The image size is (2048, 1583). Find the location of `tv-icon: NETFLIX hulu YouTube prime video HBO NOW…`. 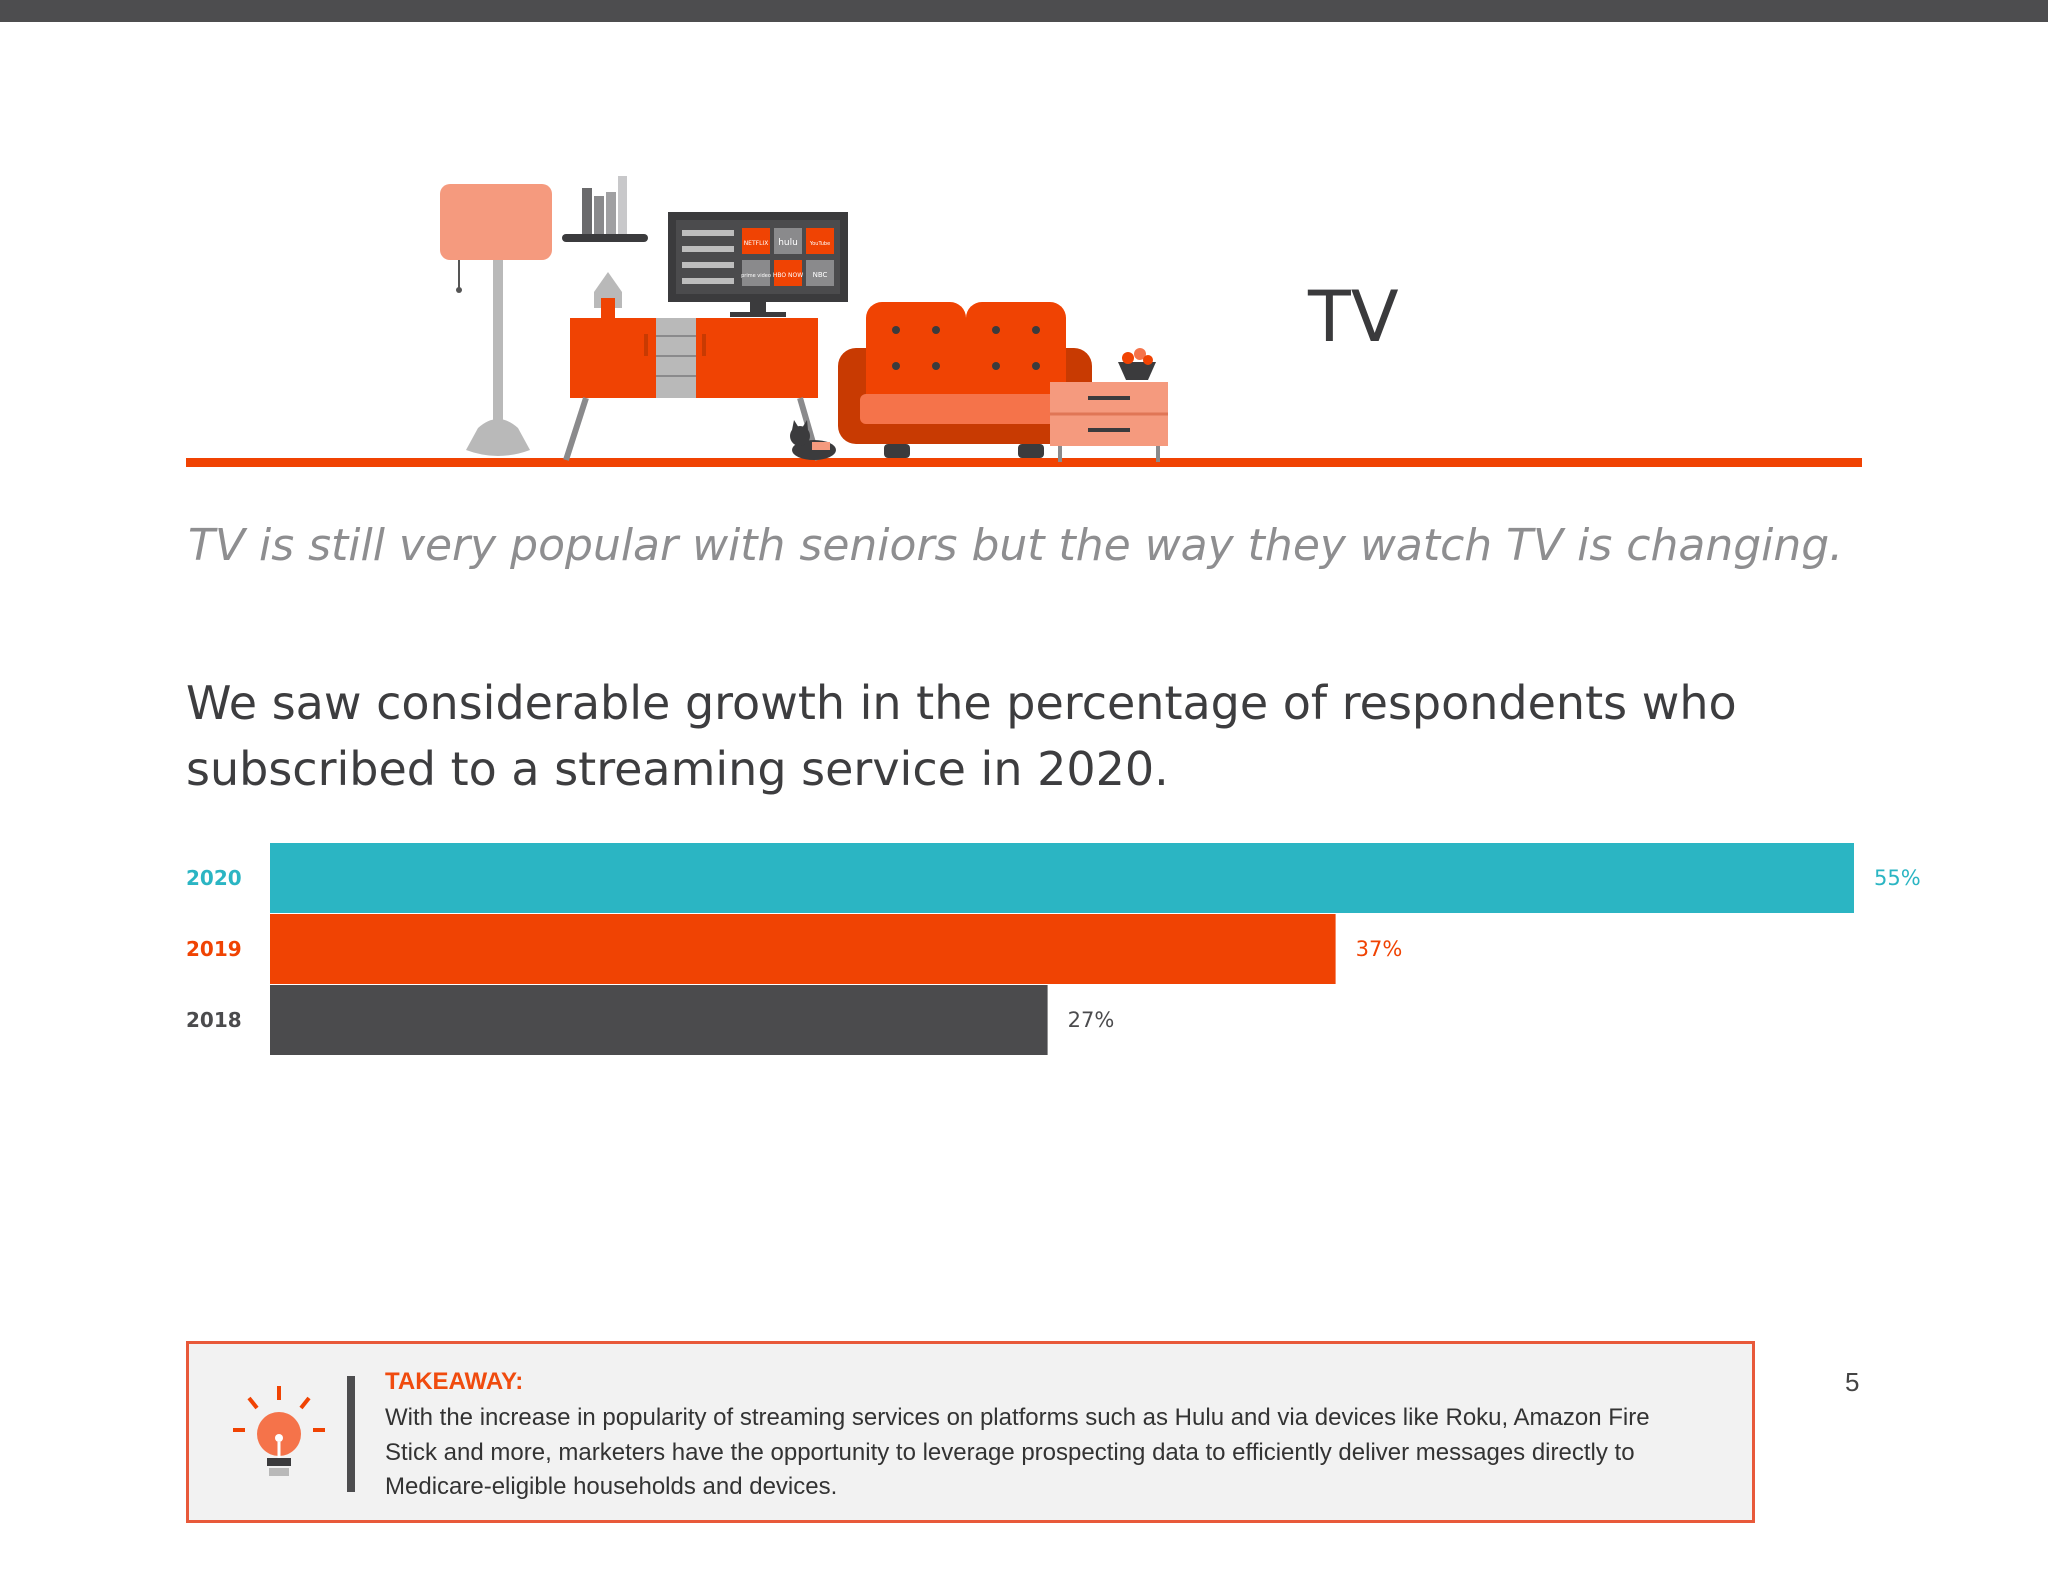

tv-icon: NETFLIX hulu YouTube prime video HBO NOW… is located at coordinates (758, 264).